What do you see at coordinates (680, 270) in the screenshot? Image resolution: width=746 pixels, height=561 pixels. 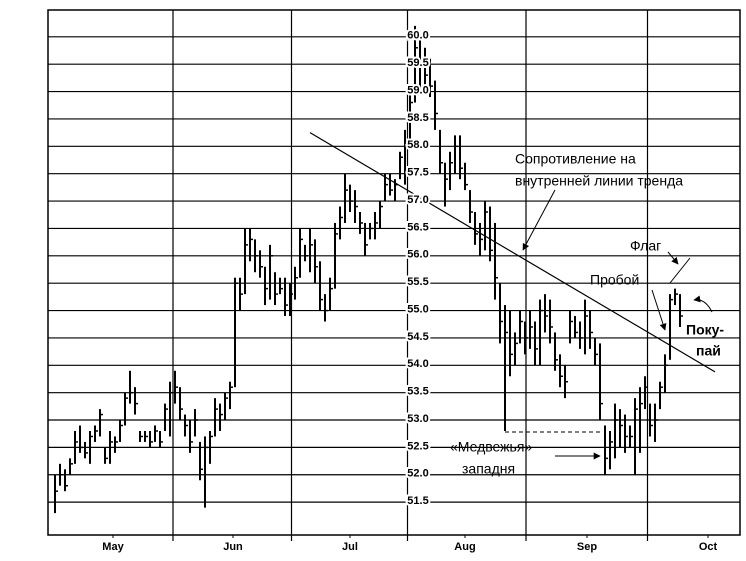 I see `flag-line` at bounding box center [680, 270].